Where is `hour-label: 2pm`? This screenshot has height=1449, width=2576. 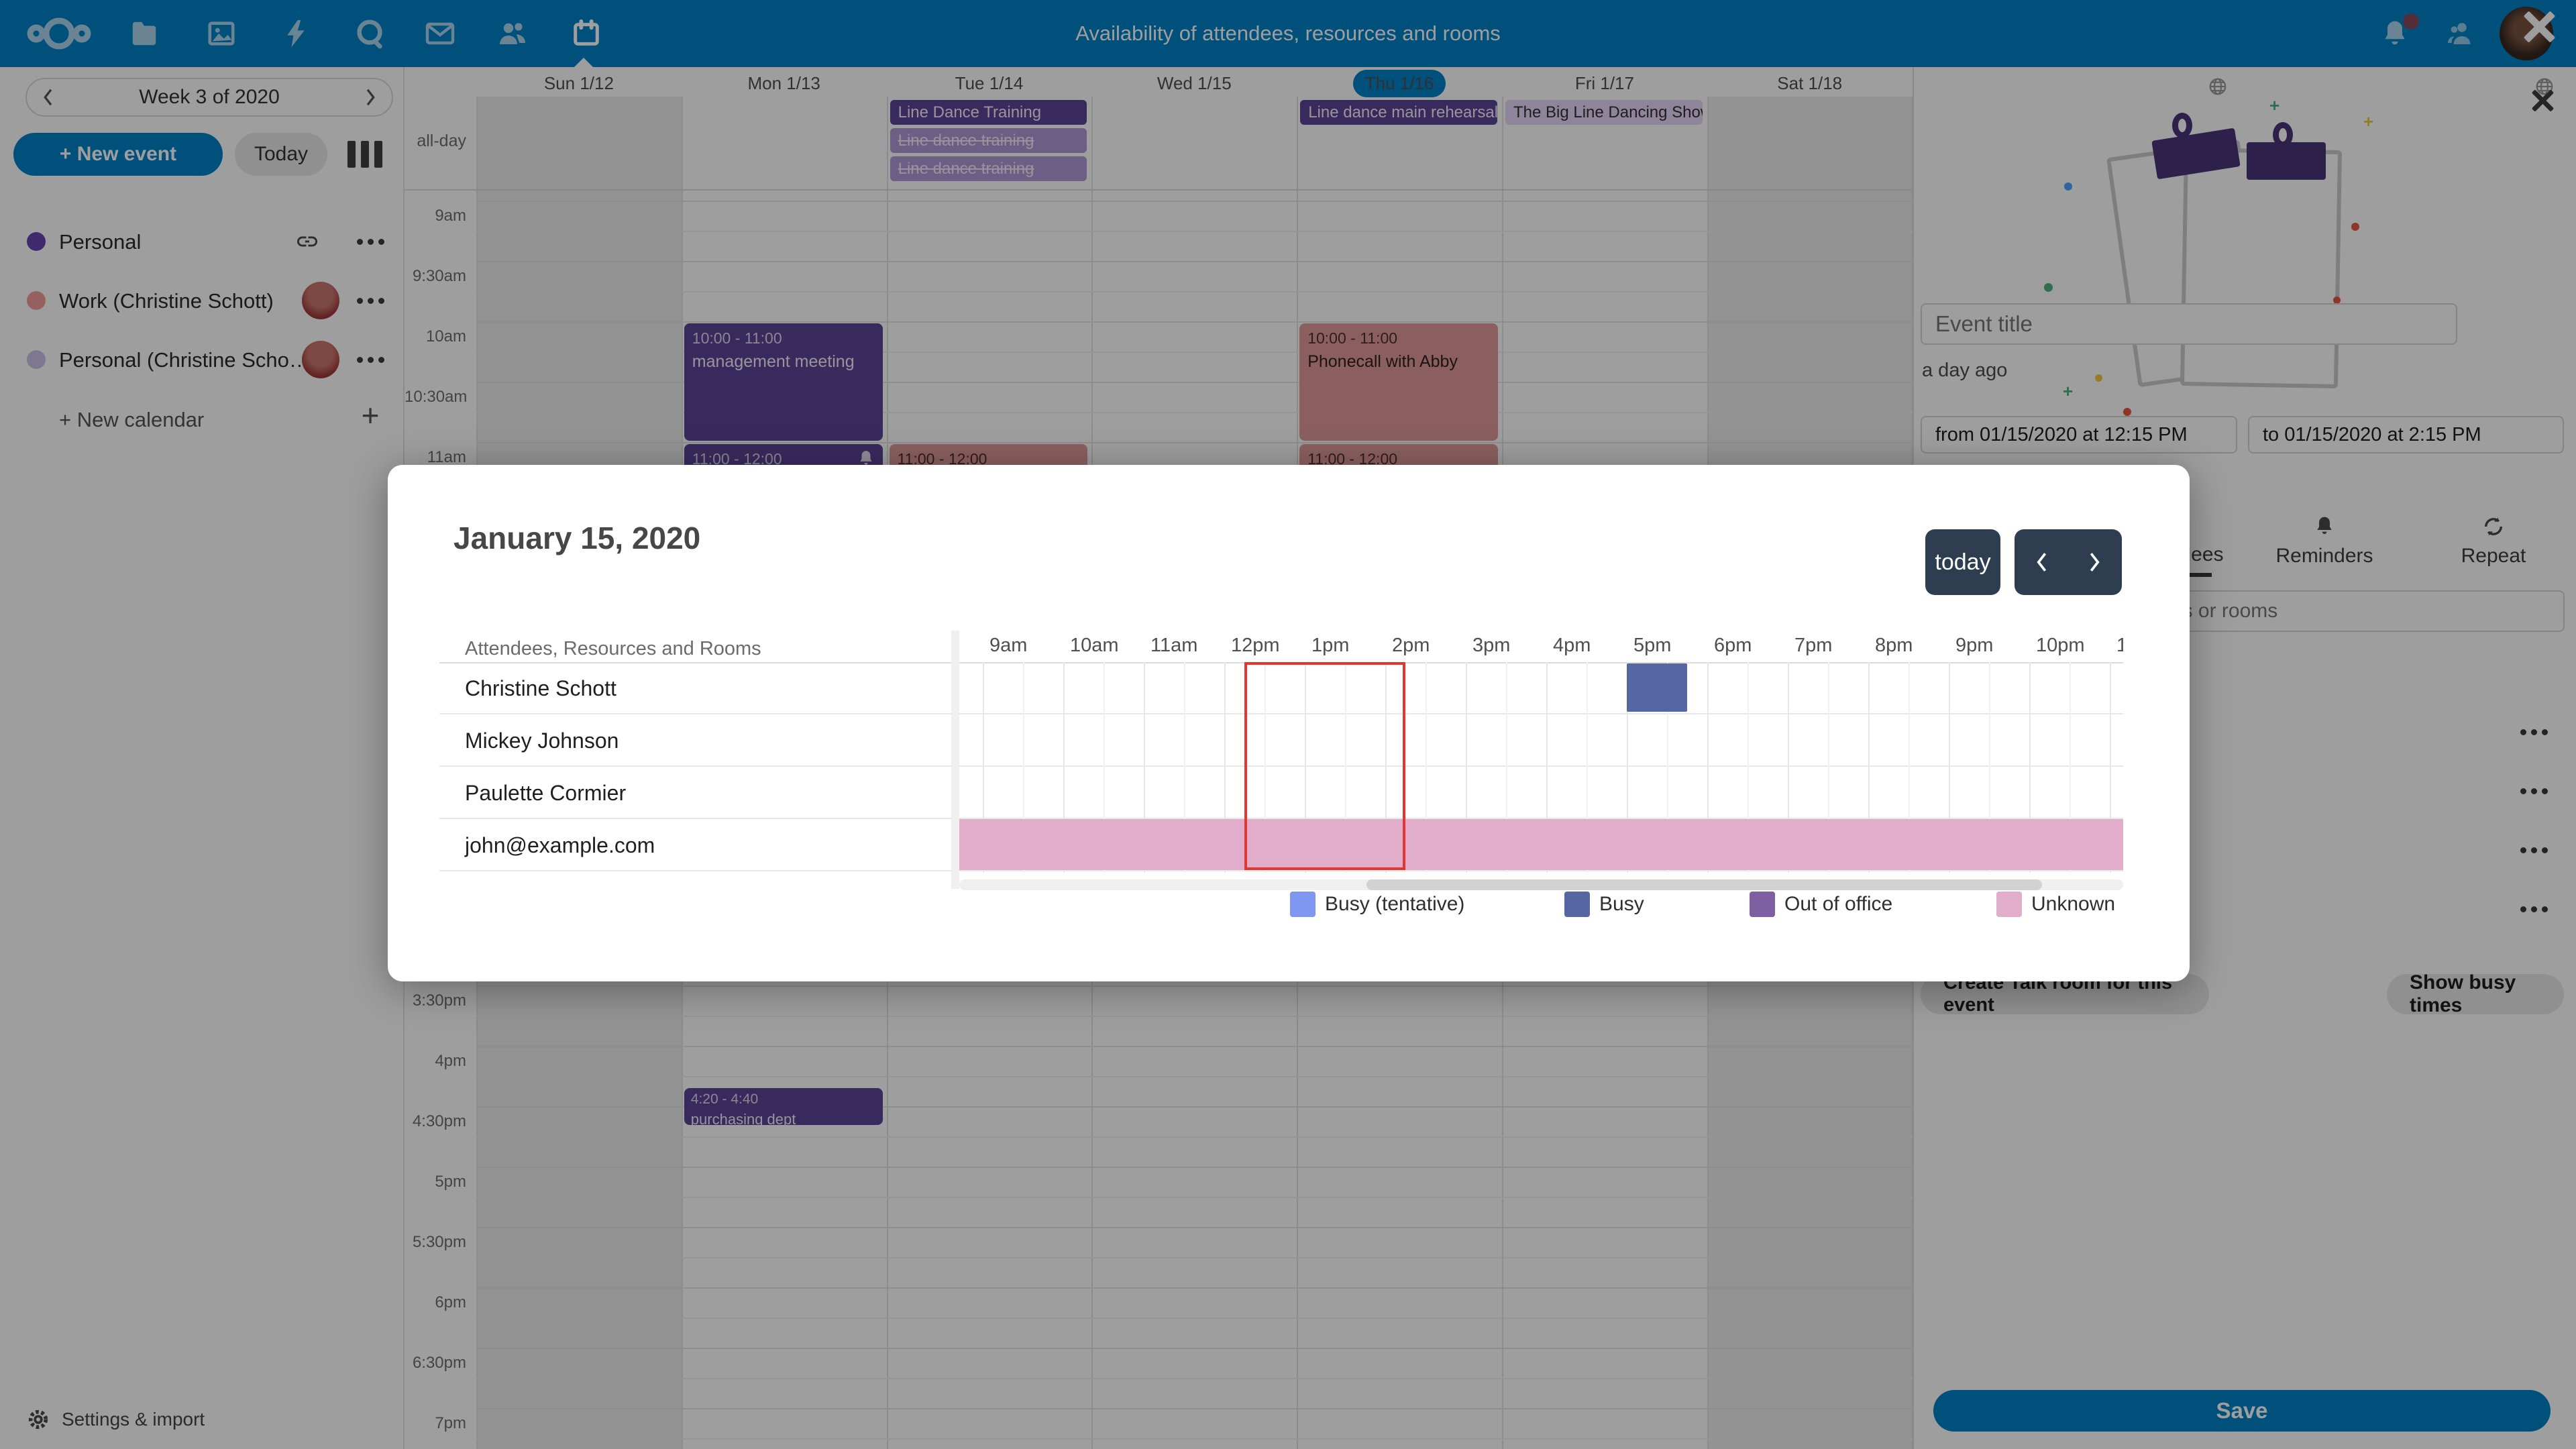
hour-label: 2pm is located at coordinates (1411, 645).